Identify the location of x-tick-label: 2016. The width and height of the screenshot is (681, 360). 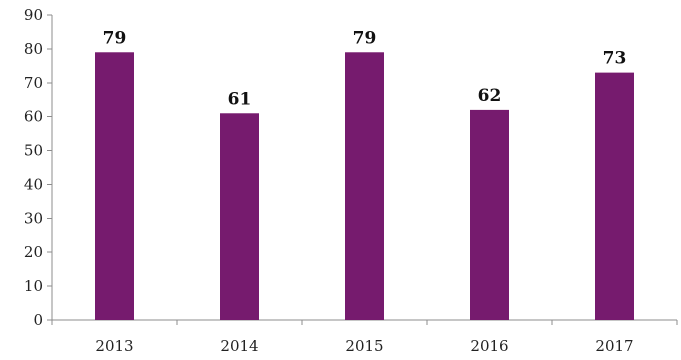
(489, 346).